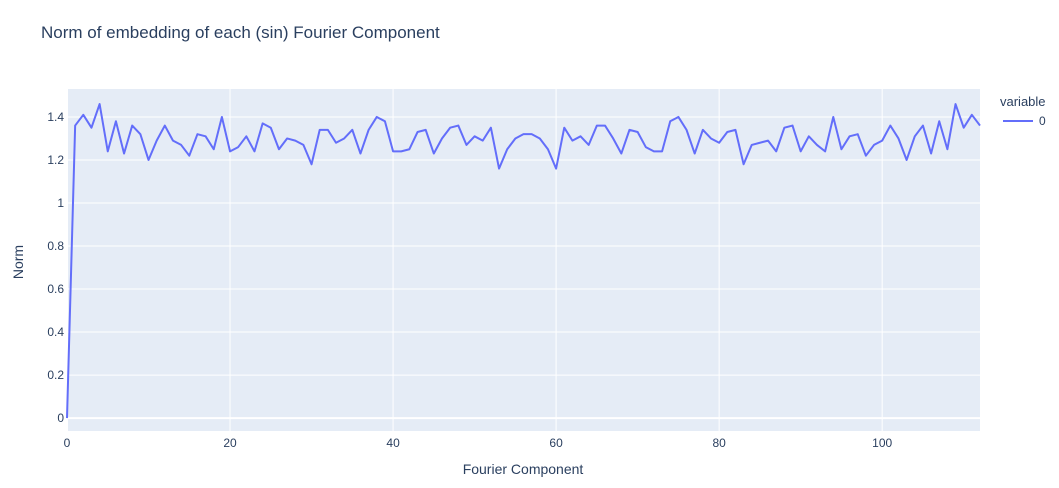  I want to click on y-tick-label: 1.2, so click(55, 160).